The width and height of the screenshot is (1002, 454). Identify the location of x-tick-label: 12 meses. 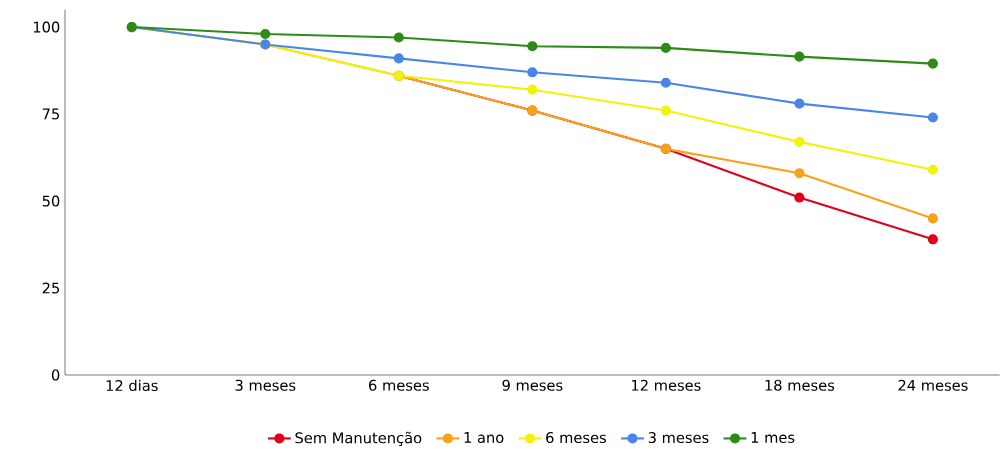
(666, 385).